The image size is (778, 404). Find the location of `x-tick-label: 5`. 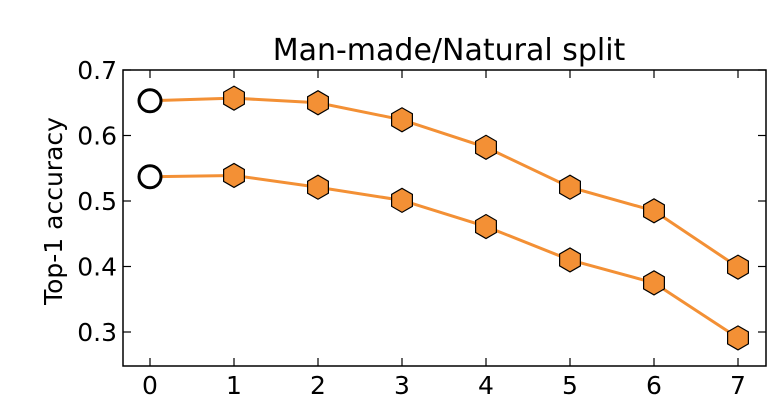

x-tick-label: 5 is located at coordinates (570, 385).